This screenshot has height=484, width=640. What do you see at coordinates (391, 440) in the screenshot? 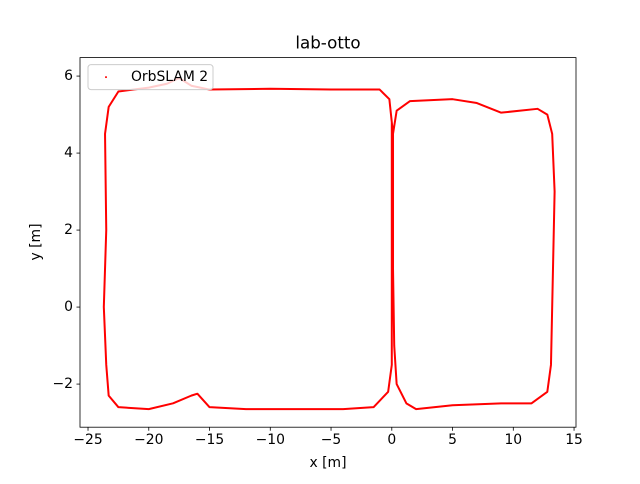
I see `x-tick-label: 0` at bounding box center [391, 440].